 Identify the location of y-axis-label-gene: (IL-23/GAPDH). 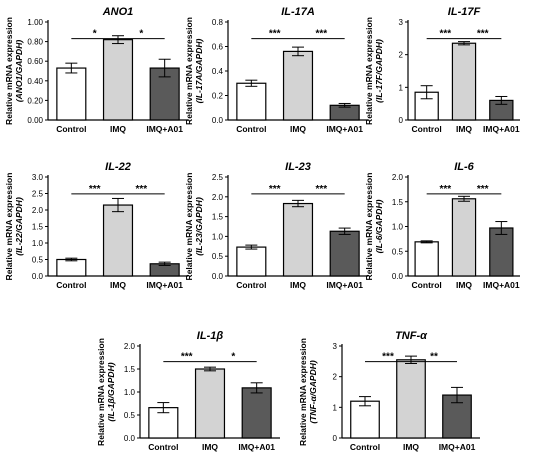
(199, 226).